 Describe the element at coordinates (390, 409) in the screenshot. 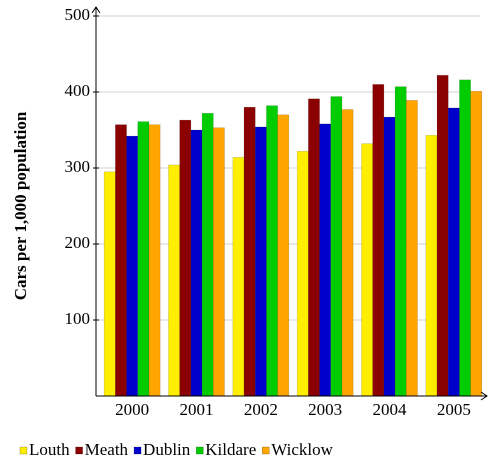

I see `x-tick-label: 2004` at that location.